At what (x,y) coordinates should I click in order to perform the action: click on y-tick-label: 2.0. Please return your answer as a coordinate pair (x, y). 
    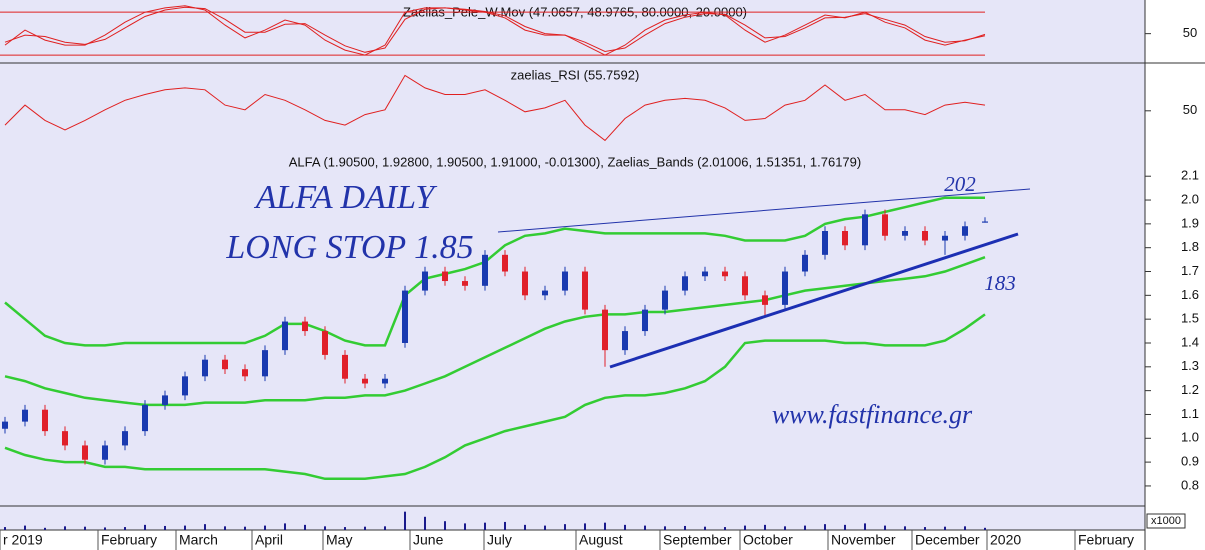
    Looking at the image, I should click on (1190, 198).